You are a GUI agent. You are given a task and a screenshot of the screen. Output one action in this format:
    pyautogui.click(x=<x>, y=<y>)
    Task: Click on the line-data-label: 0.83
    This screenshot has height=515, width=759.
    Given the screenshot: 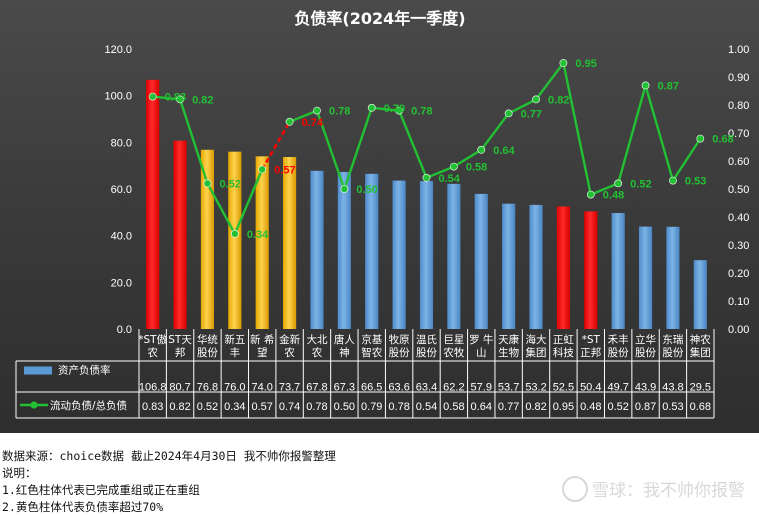 What is the action you would take?
    pyautogui.click(x=175, y=98)
    